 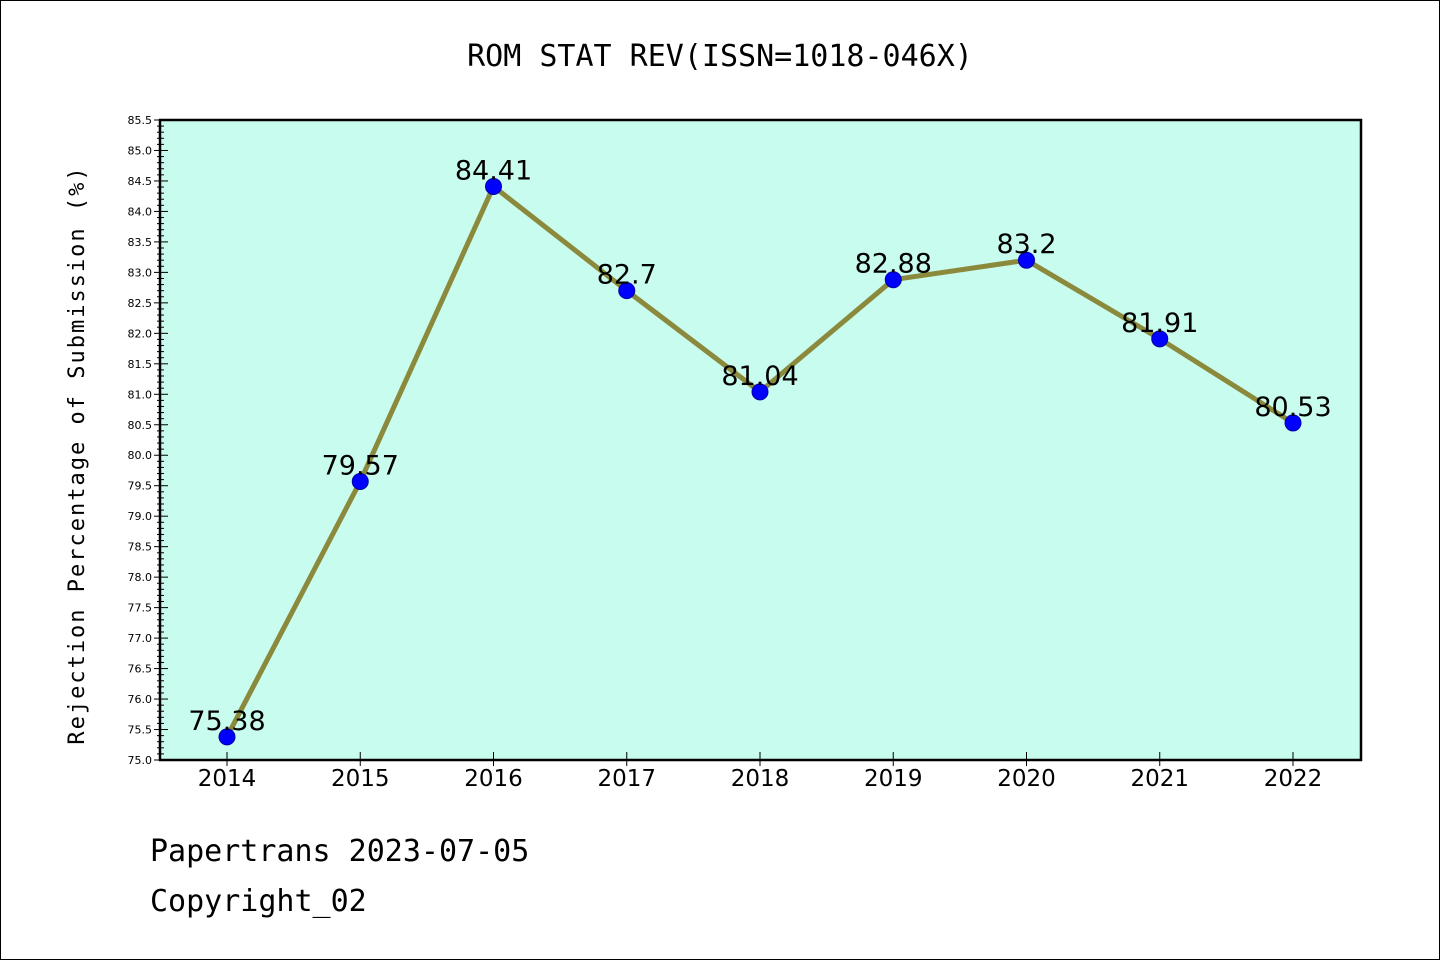 What do you see at coordinates (140, 516) in the screenshot?
I see `y-tick-label: 79.0` at bounding box center [140, 516].